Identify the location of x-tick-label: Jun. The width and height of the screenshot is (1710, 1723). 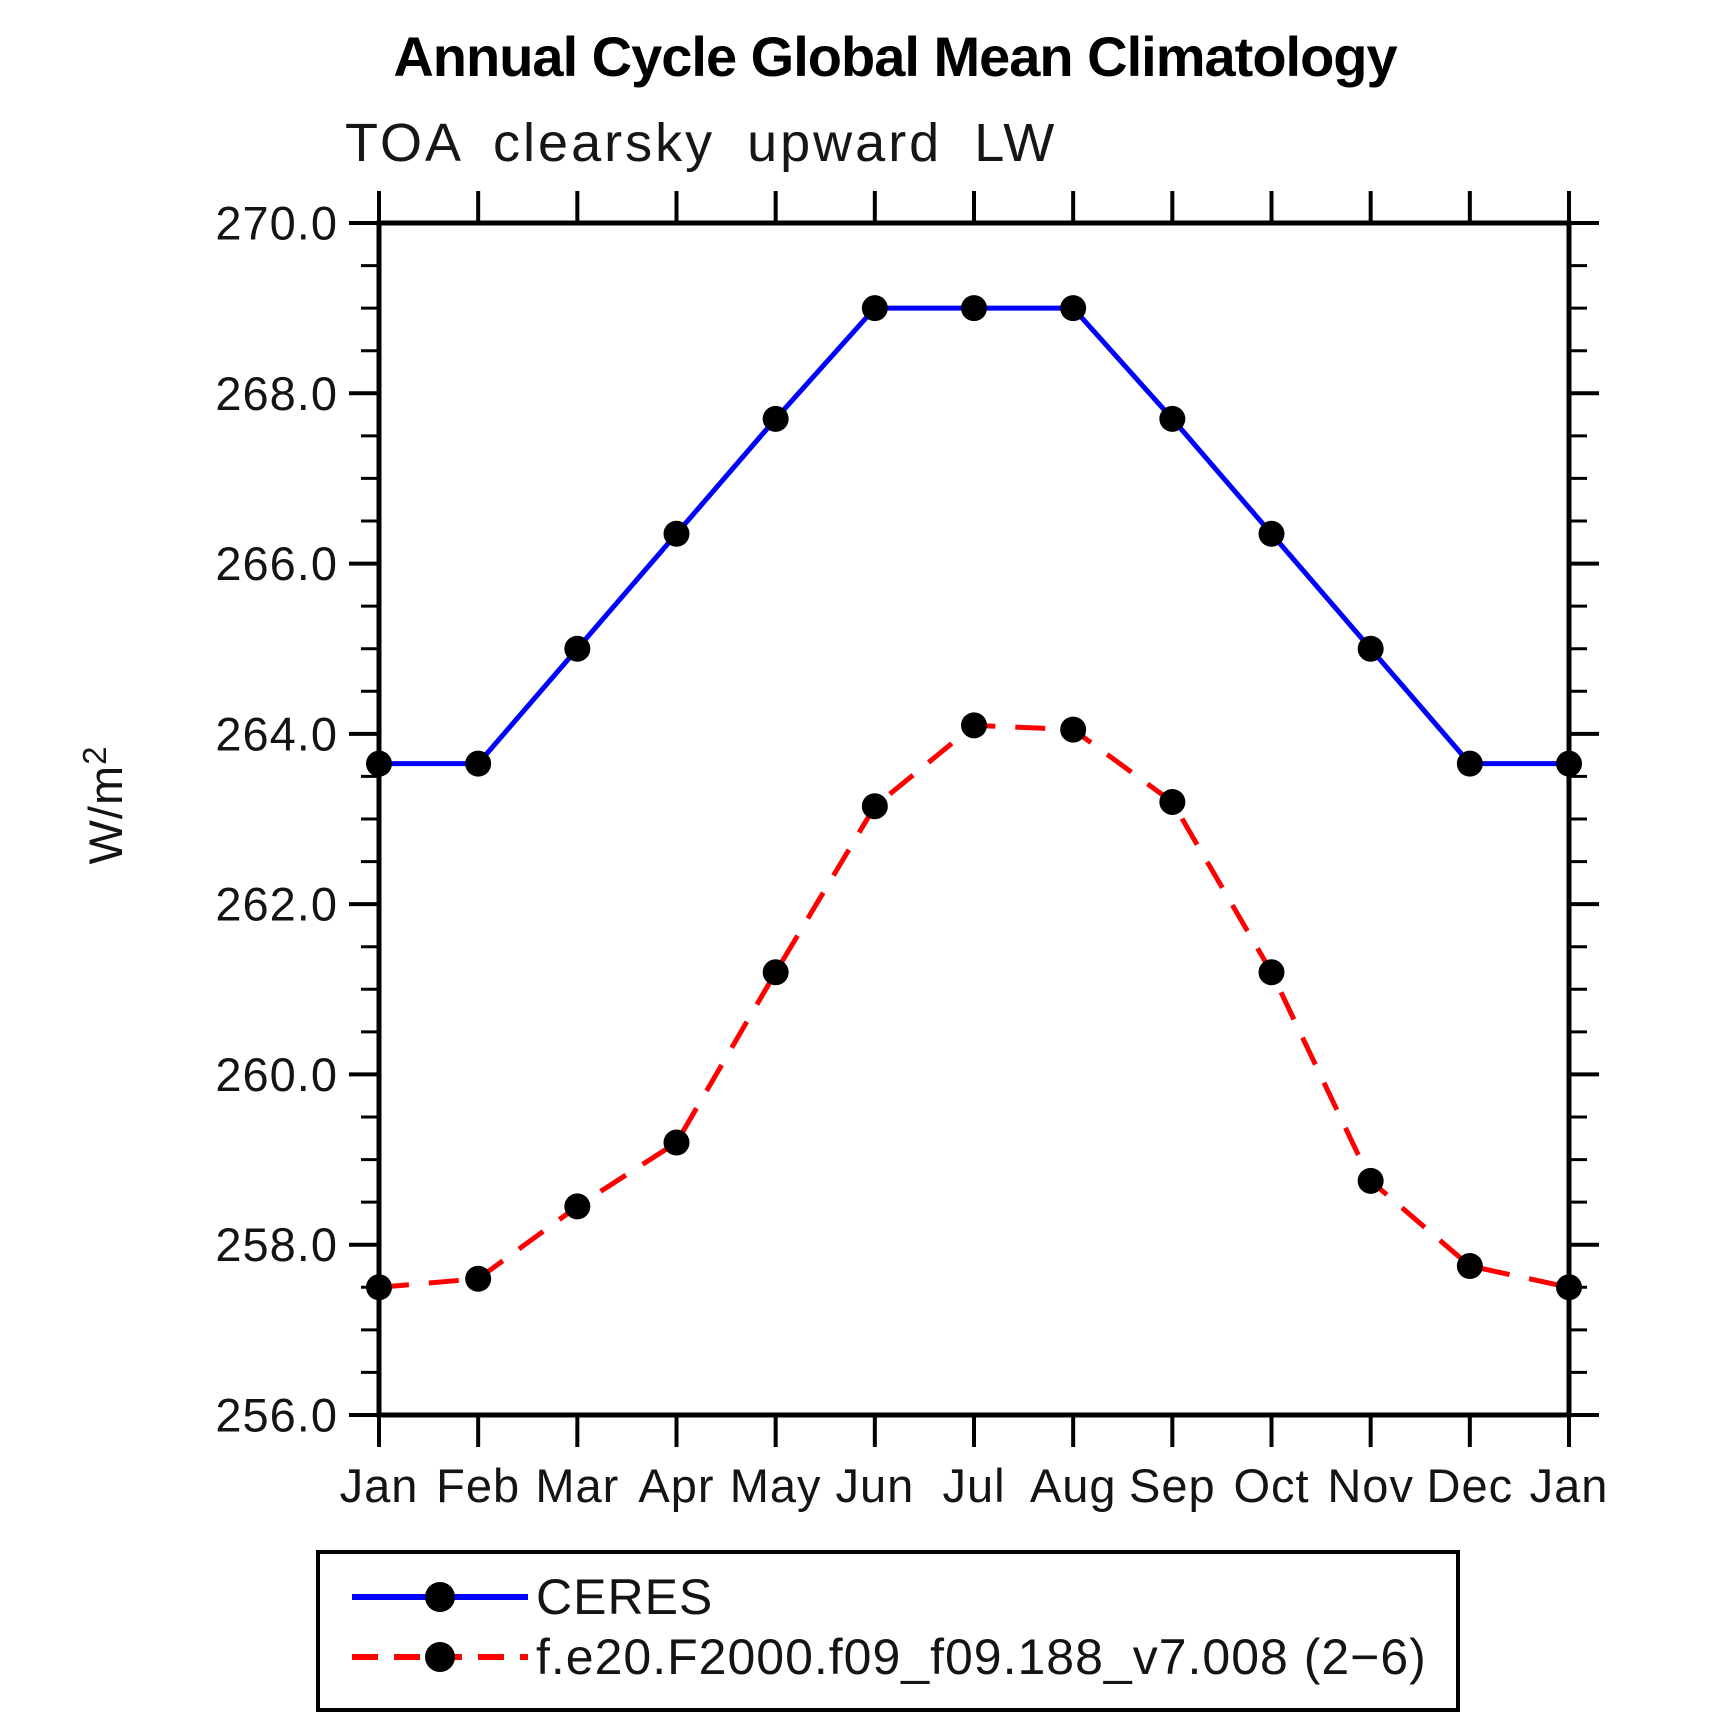
(874, 1485).